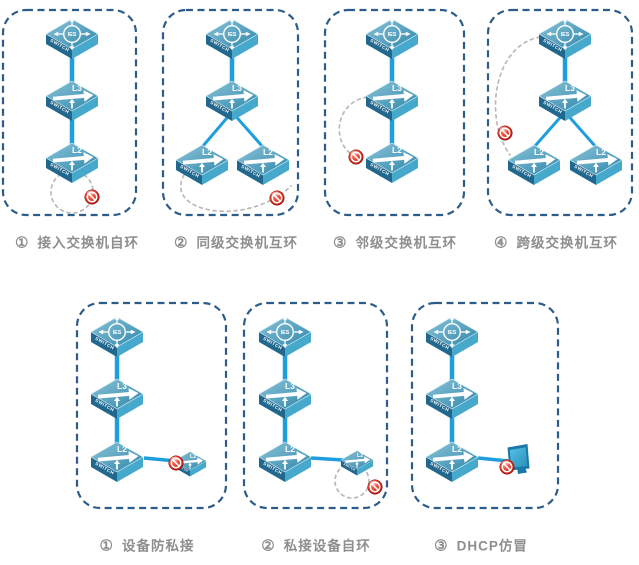  What do you see at coordinates (236, 243) in the screenshot?
I see `panel-label-peer-switch-mutual-loop: ② 同级交换机互环` at bounding box center [236, 243].